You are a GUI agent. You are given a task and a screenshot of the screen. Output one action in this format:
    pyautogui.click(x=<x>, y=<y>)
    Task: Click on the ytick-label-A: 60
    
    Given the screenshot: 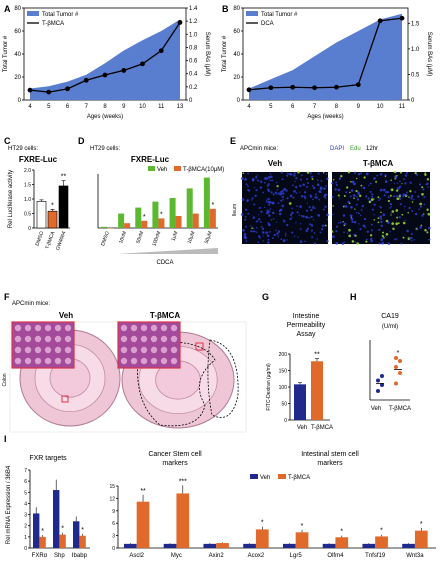 What is the action you would take?
    pyautogui.click(x=17, y=32)
    